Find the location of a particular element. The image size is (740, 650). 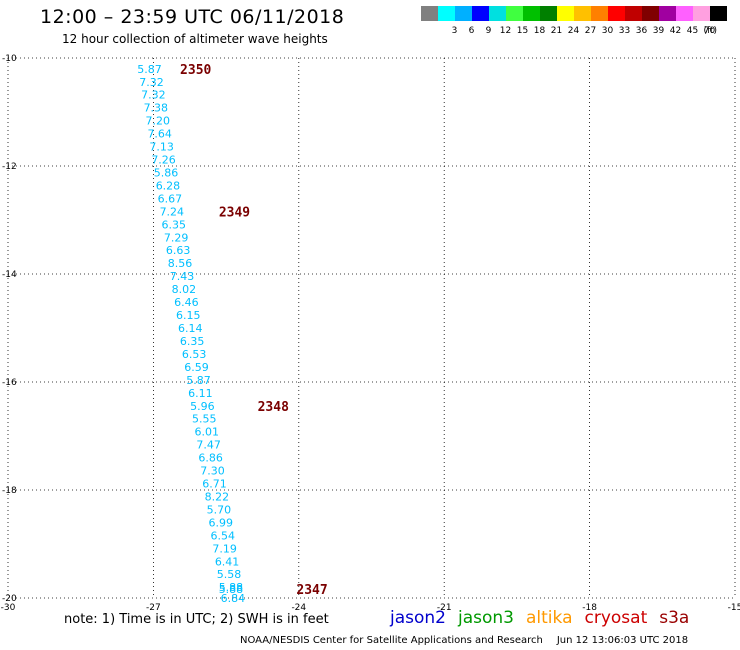

satellite-legend: jason2 jason3 altika cryosat s3a is located at coordinates (545, 618).